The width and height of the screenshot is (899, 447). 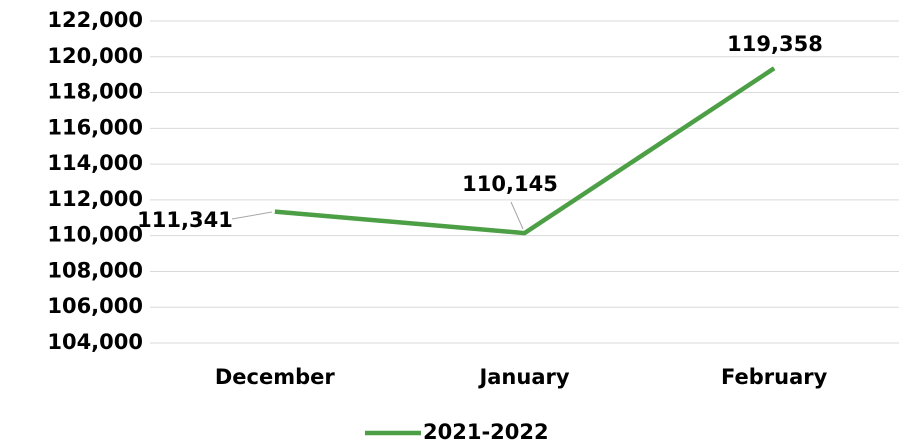 What do you see at coordinates (95, 235) in the screenshot?
I see `y-tick-label: 110,000` at bounding box center [95, 235].